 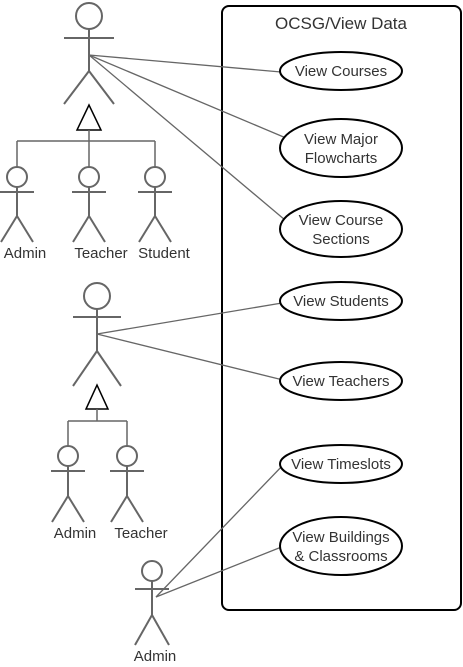 What do you see at coordinates (187, 96) in the screenshot?
I see `association-view-major-flowcharts` at bounding box center [187, 96].